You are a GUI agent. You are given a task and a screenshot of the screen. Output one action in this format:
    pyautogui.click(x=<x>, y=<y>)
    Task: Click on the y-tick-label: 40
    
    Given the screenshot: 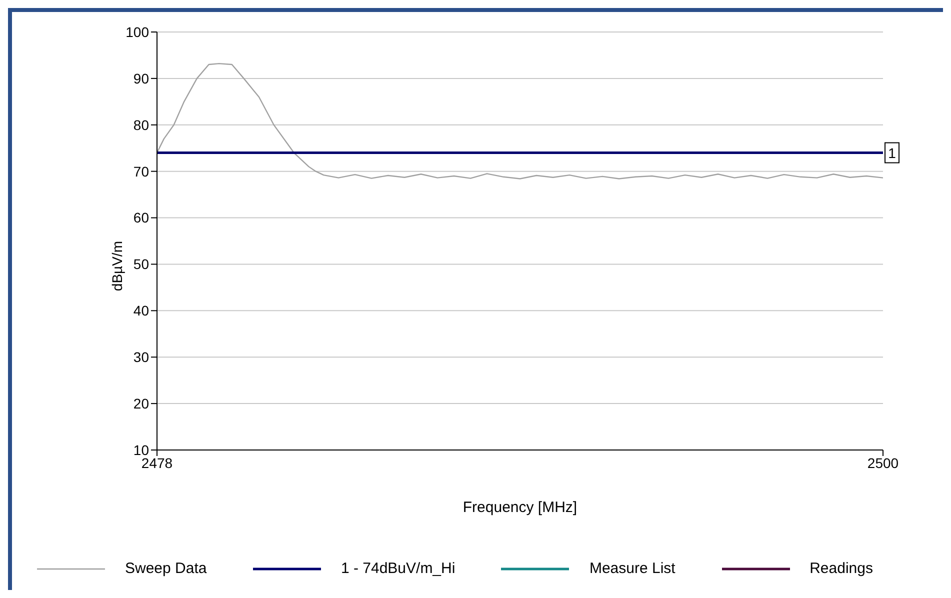 What is the action you would take?
    pyautogui.click(x=141, y=310)
    